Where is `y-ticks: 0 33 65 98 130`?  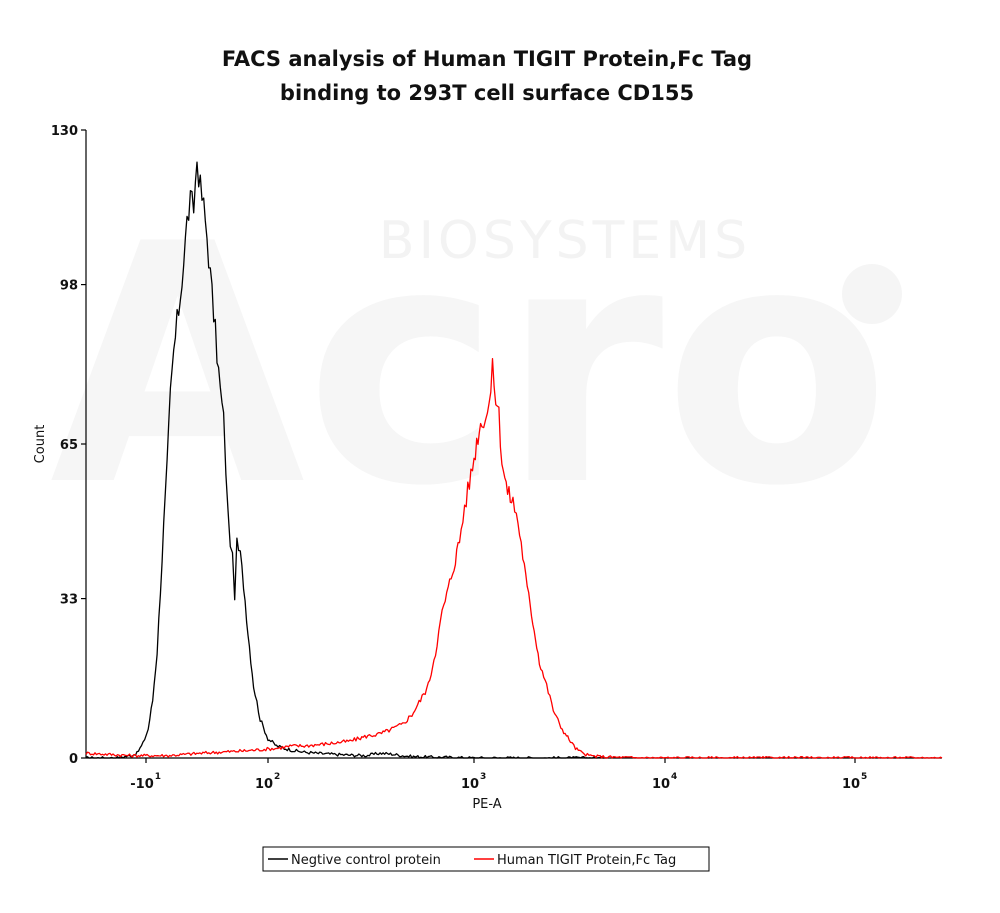 y-ticks: 0 33 65 98 130 is located at coordinates (68, 445).